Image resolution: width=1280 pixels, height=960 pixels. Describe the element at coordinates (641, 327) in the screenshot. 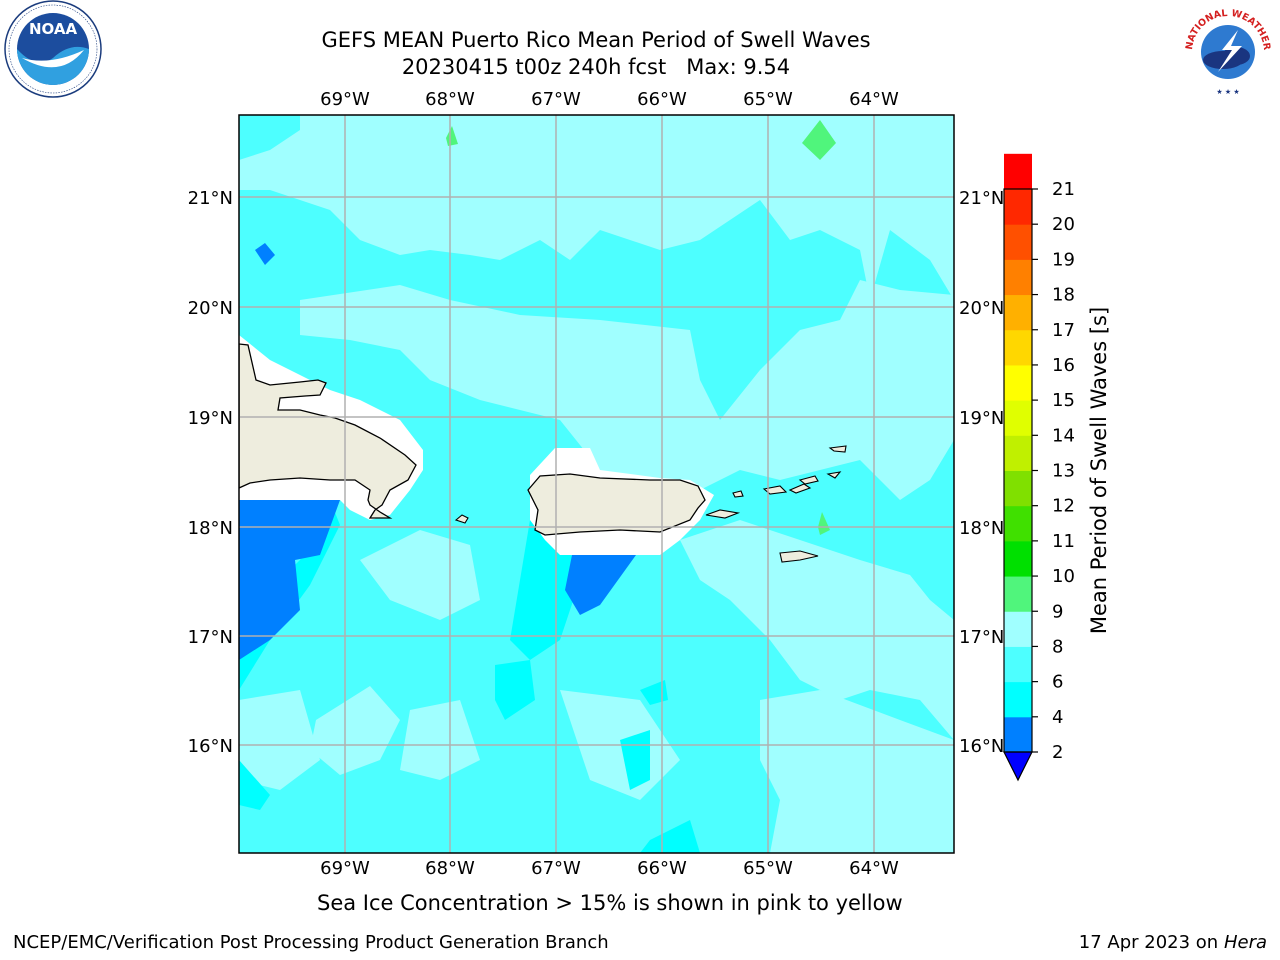

I see `contour-9-10s` at that location.